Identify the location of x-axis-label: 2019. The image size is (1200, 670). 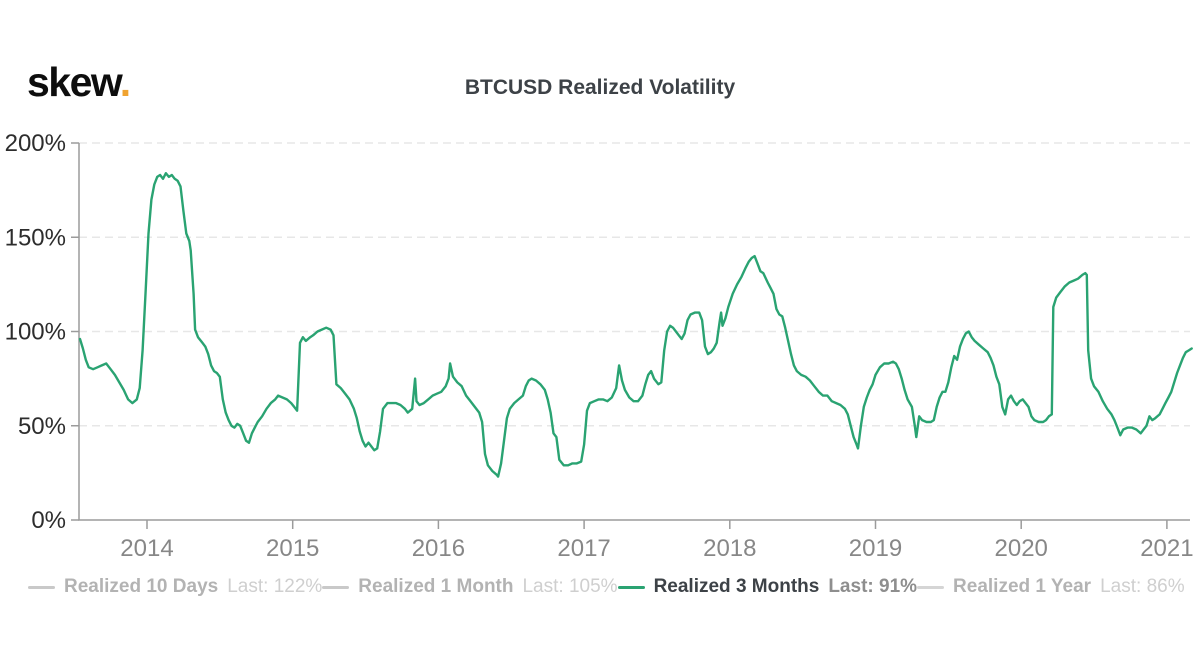
(875, 548).